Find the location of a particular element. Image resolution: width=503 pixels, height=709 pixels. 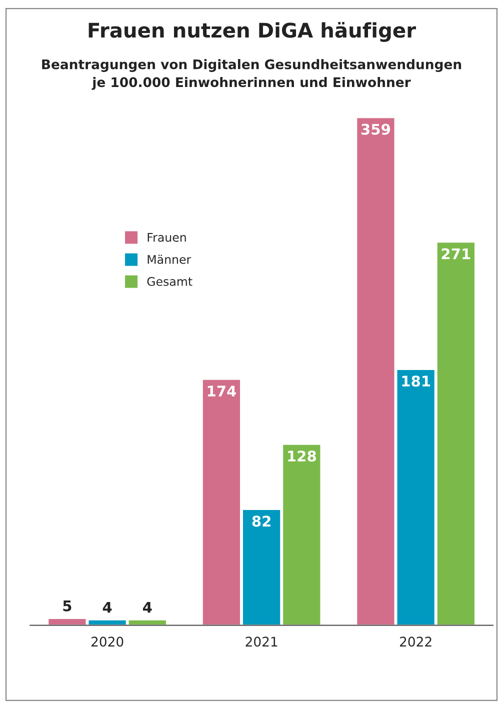

data-label: 82 is located at coordinates (261, 521).